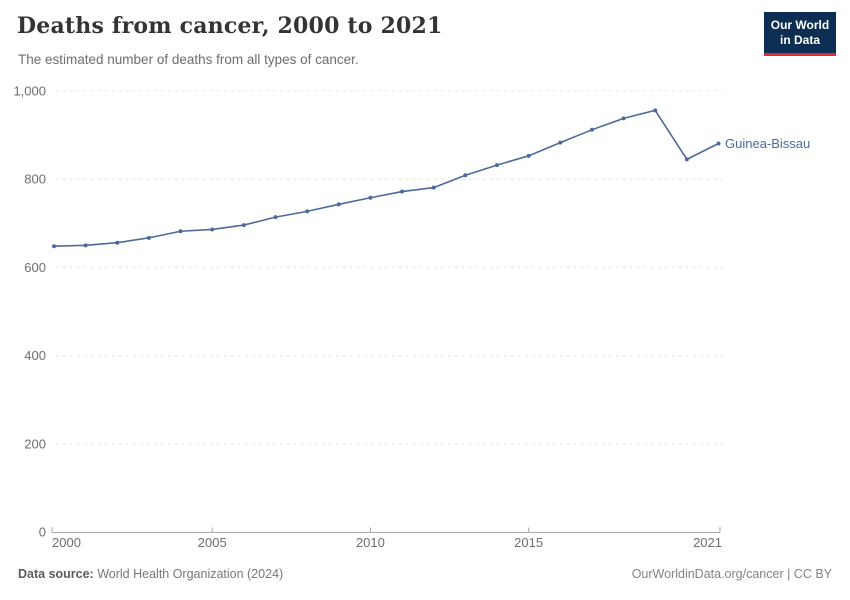  I want to click on owid-logo: Our World in Data, so click(800, 34).